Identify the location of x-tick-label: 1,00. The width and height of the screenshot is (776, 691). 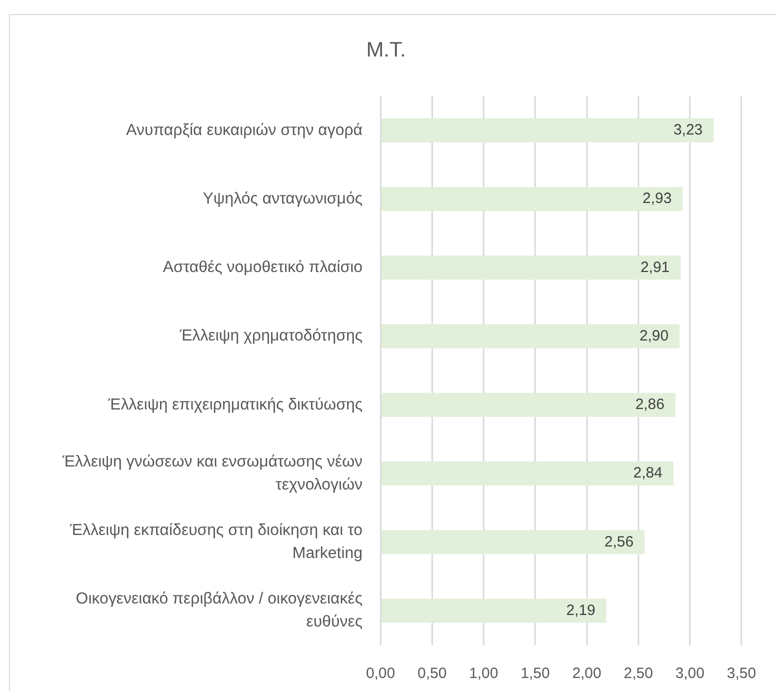
(483, 673).